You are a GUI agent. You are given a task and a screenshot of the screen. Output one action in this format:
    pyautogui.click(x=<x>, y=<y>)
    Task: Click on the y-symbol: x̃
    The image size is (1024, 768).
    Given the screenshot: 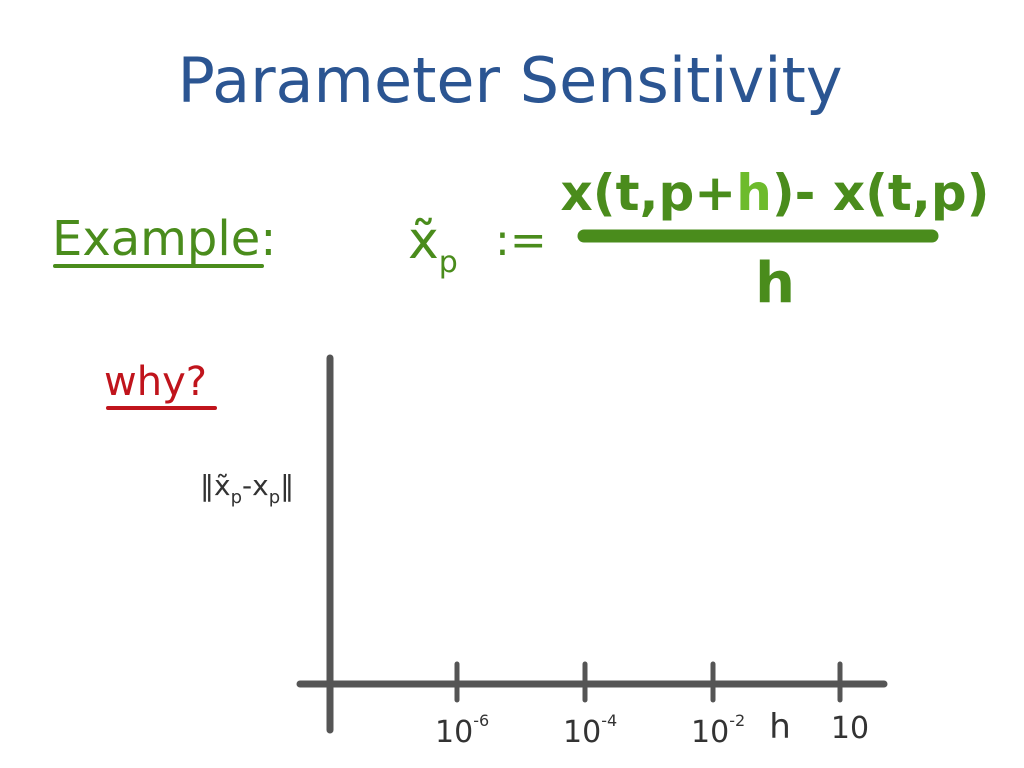 What is the action you would take?
    pyautogui.click(x=222, y=485)
    